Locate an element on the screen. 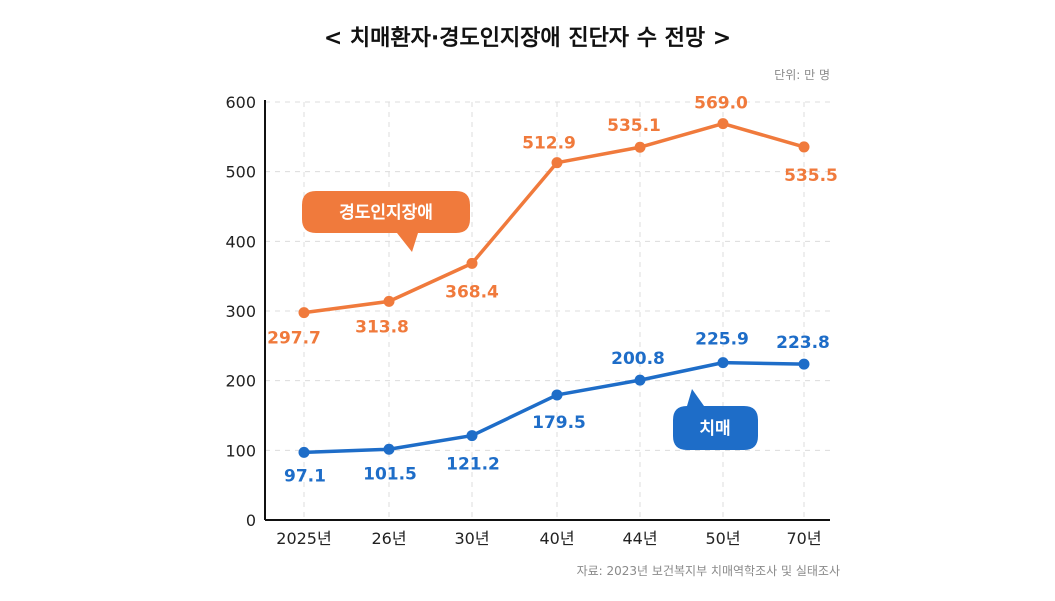 The width and height of the screenshot is (1055, 601). data-label: 535.1 is located at coordinates (634, 126).